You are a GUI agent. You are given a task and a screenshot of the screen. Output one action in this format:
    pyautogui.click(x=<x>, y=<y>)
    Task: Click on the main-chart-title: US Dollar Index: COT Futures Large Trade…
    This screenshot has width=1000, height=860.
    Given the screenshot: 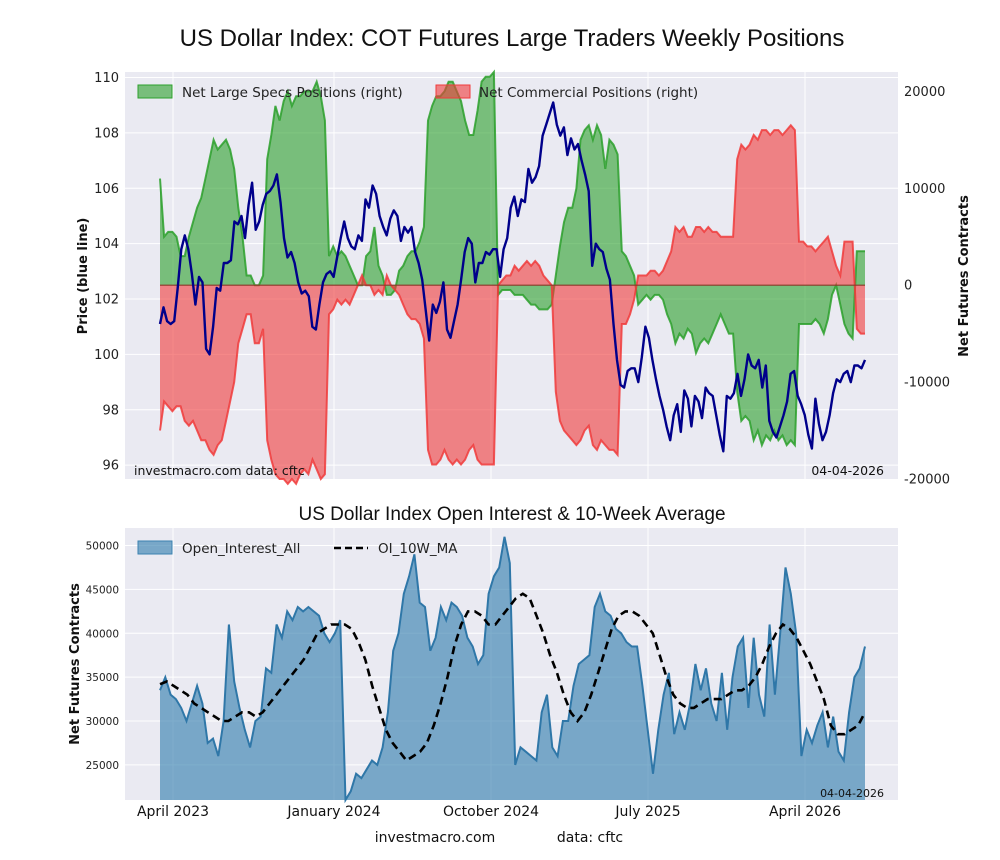 What is the action you would take?
    pyautogui.click(x=512, y=38)
    